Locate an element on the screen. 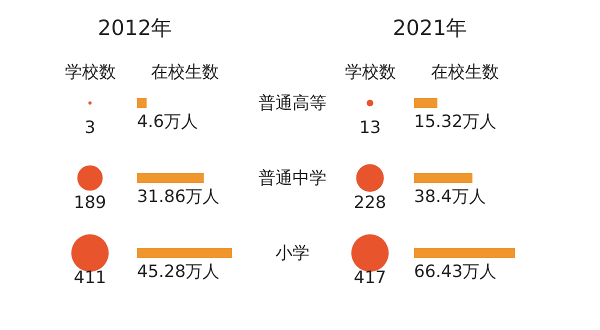 The width and height of the screenshot is (600, 330). data-label: 3 is located at coordinates (90, 128).